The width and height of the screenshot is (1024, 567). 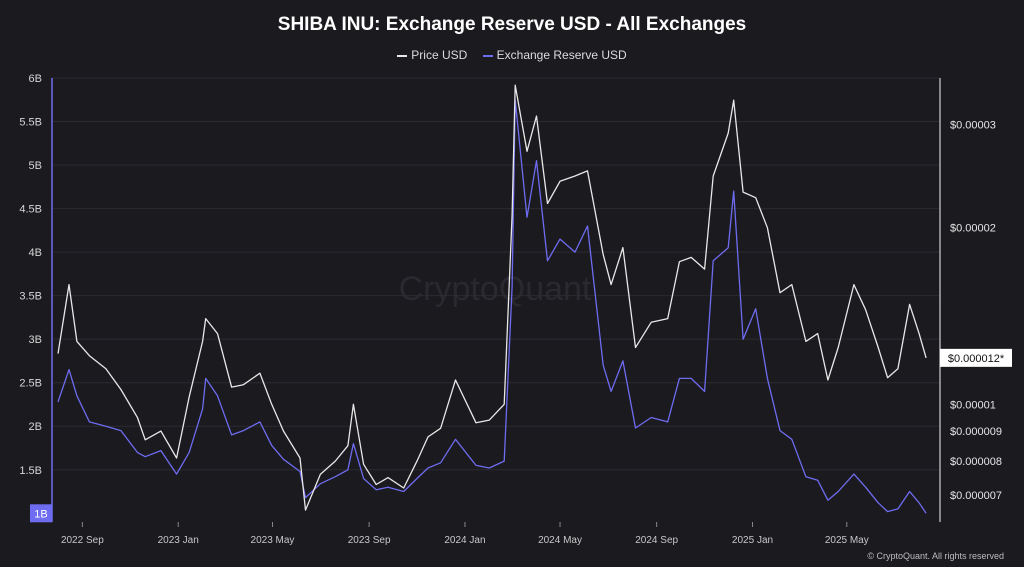 I want to click on reserve-current-badge, so click(x=41, y=513).